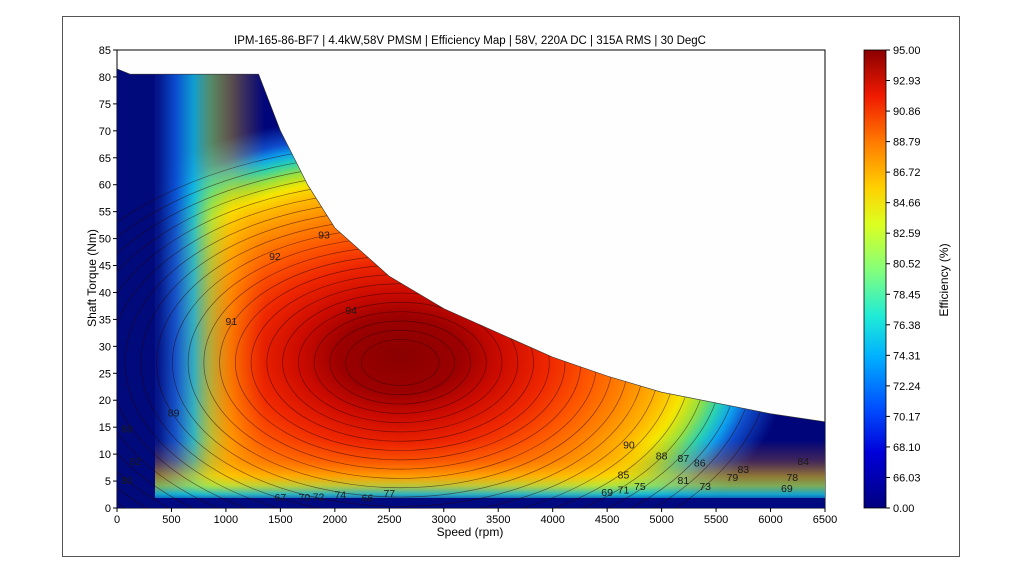 This screenshot has width=1024, height=576. I want to click on y-tick-label: 25, so click(105, 374).